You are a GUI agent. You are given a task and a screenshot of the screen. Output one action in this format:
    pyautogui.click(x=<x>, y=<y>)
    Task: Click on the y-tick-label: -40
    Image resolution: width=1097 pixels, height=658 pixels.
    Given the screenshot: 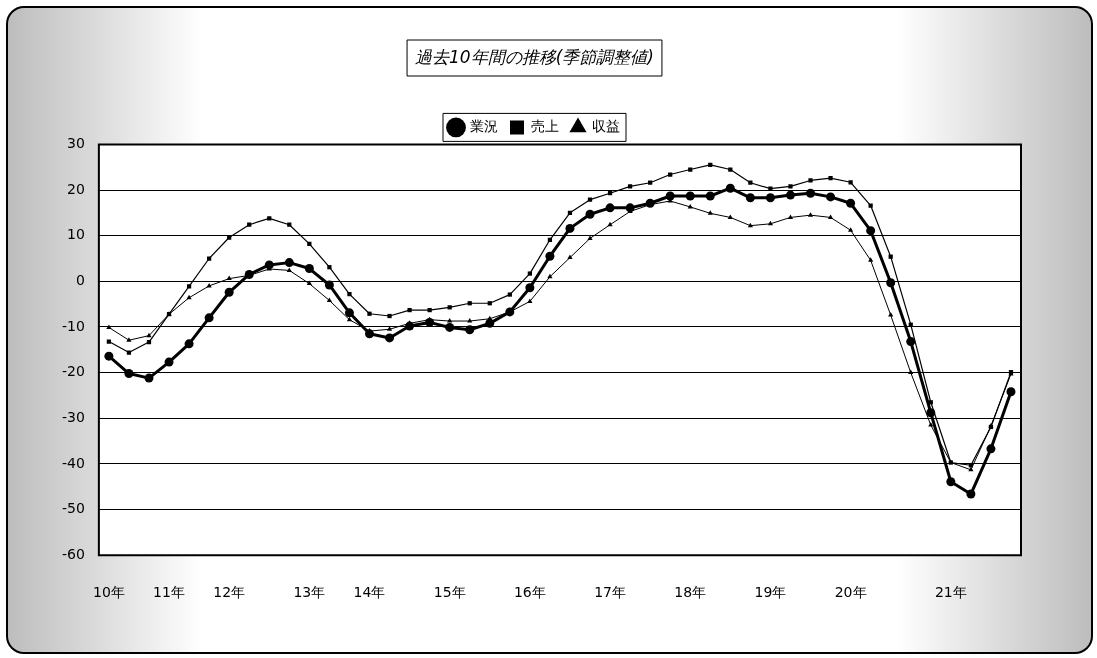 What is the action you would take?
    pyautogui.click(x=73, y=462)
    